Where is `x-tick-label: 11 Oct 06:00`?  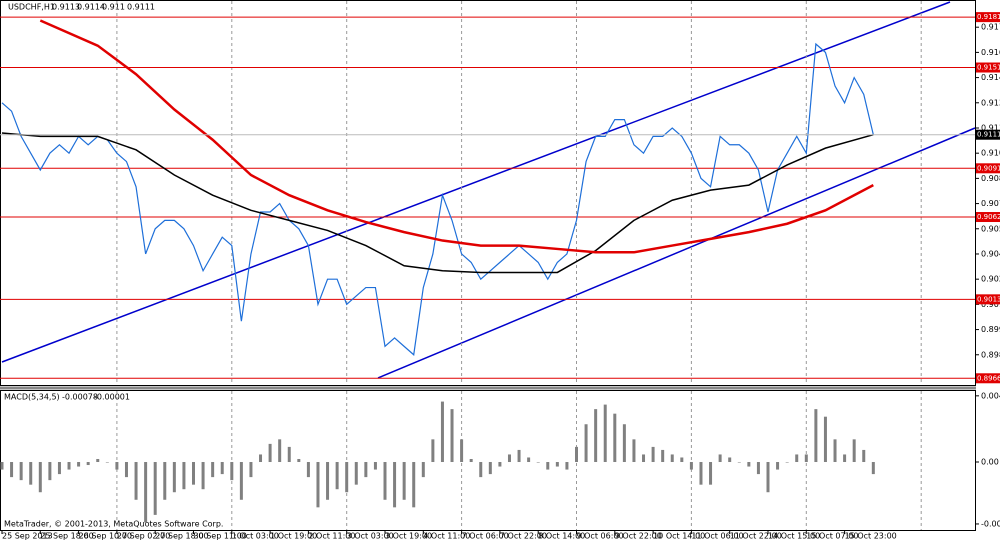
x-tick-label: 11 Oct 06:00 is located at coordinates (717, 536).